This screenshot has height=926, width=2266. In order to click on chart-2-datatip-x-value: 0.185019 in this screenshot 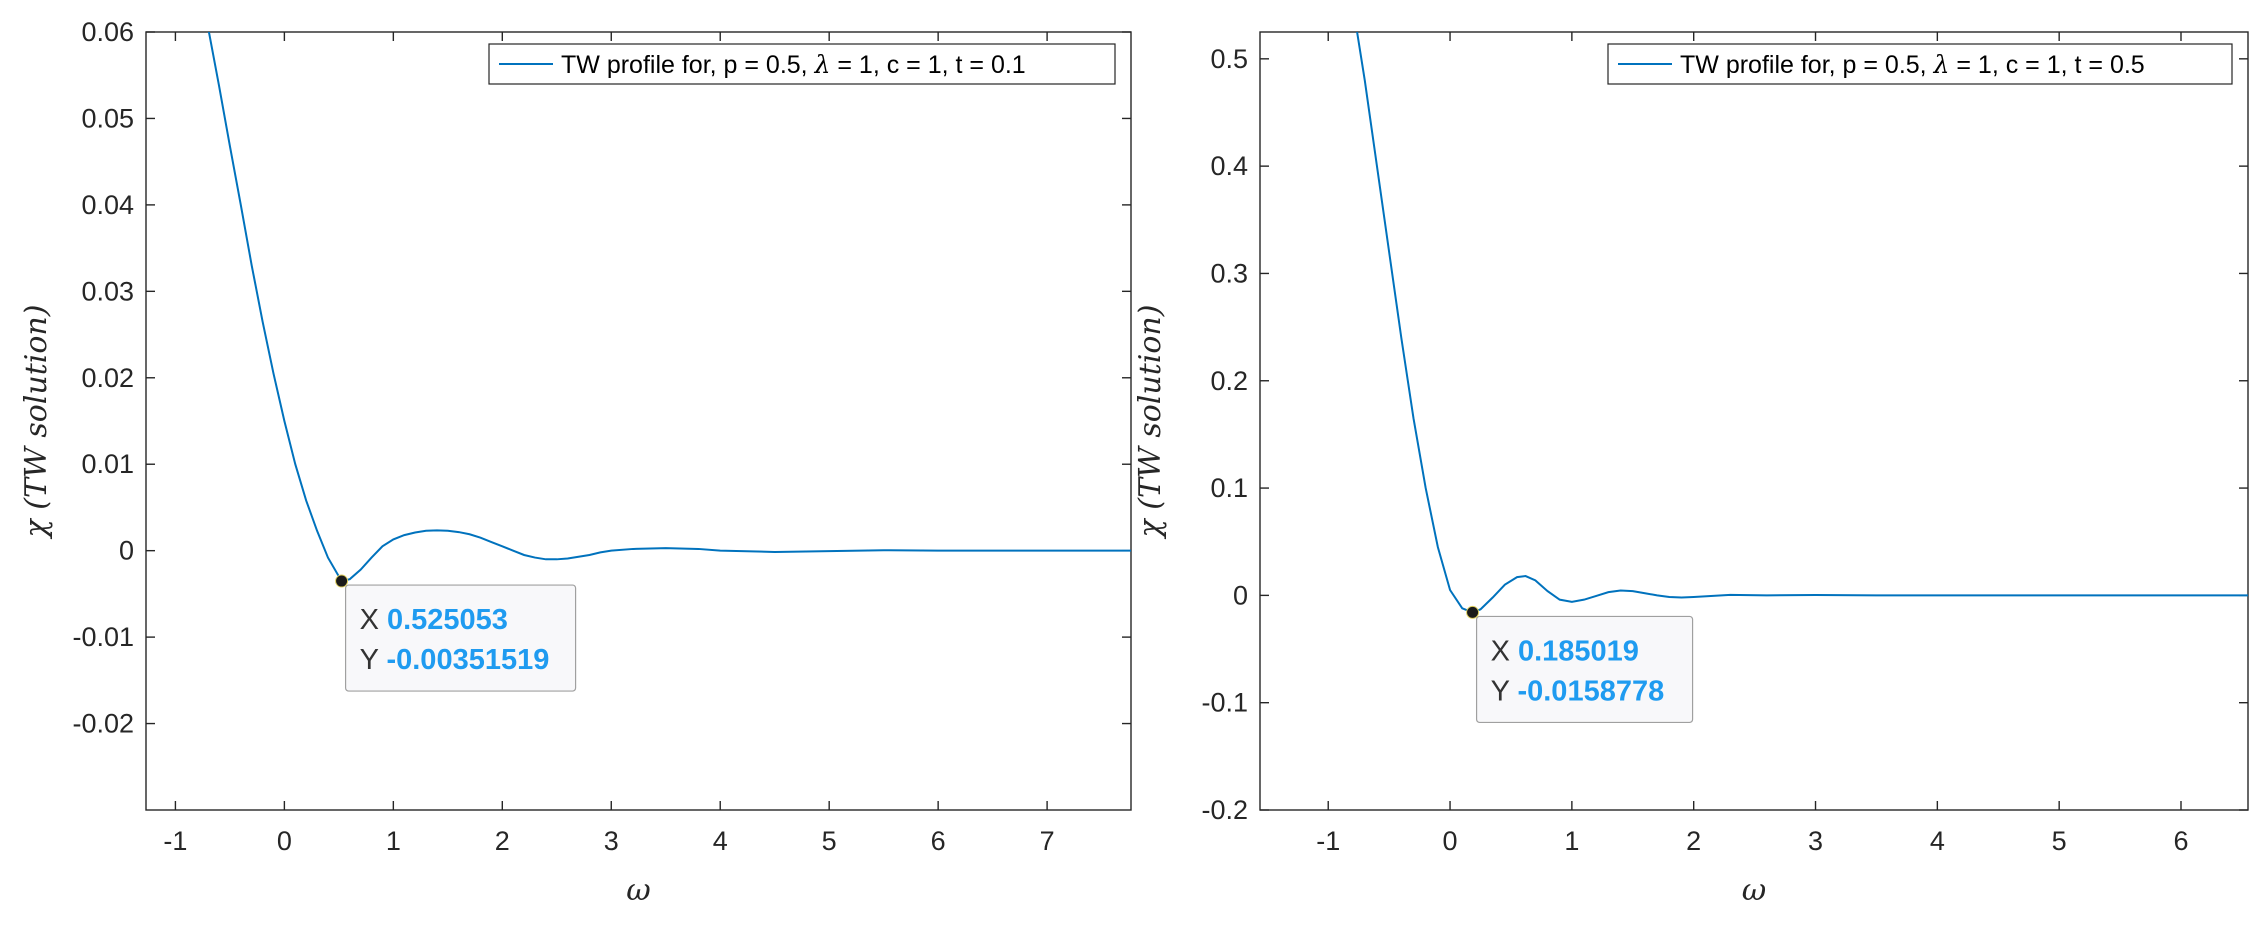, I will do `click(1578, 651)`.